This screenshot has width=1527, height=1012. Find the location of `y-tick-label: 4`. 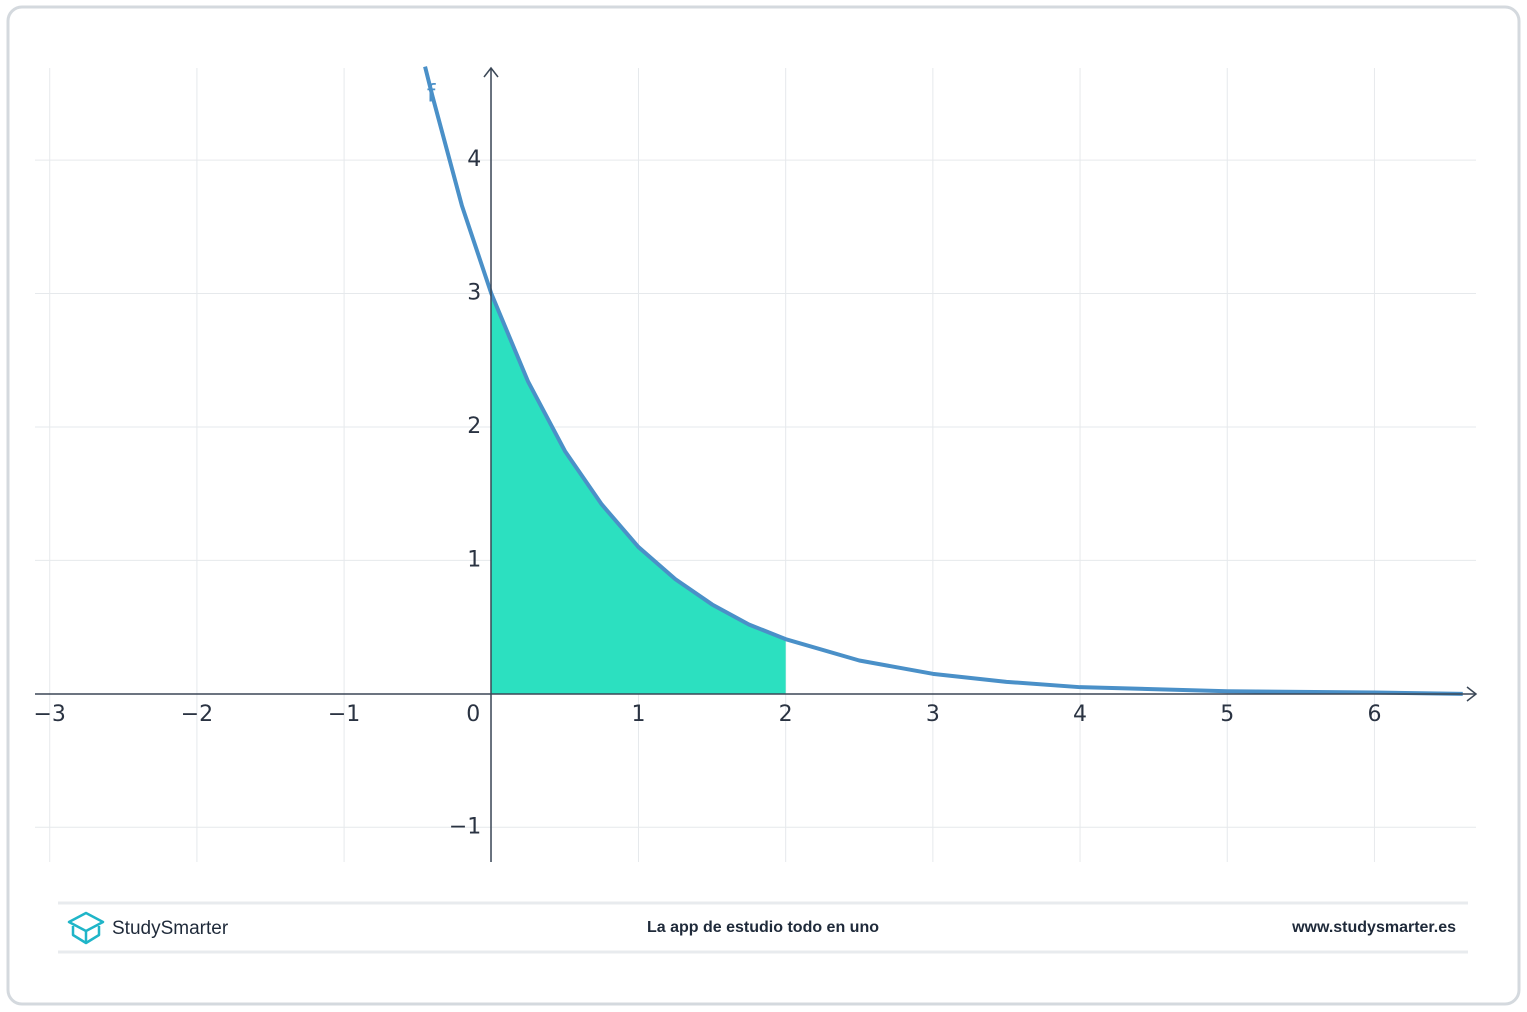

y-tick-label: 4 is located at coordinates (474, 159).